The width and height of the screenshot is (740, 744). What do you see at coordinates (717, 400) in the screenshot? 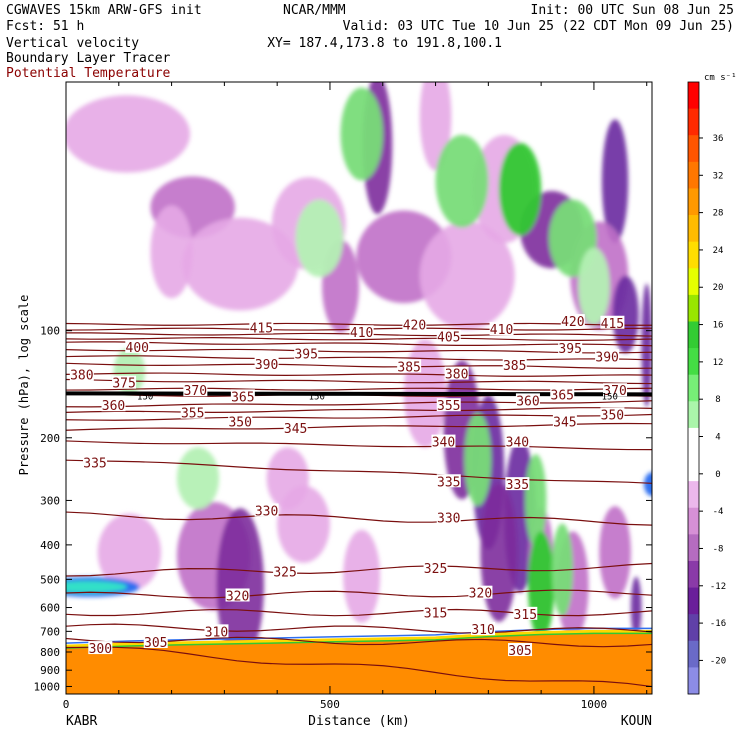
I see `colorbar-label: 8` at bounding box center [717, 400].